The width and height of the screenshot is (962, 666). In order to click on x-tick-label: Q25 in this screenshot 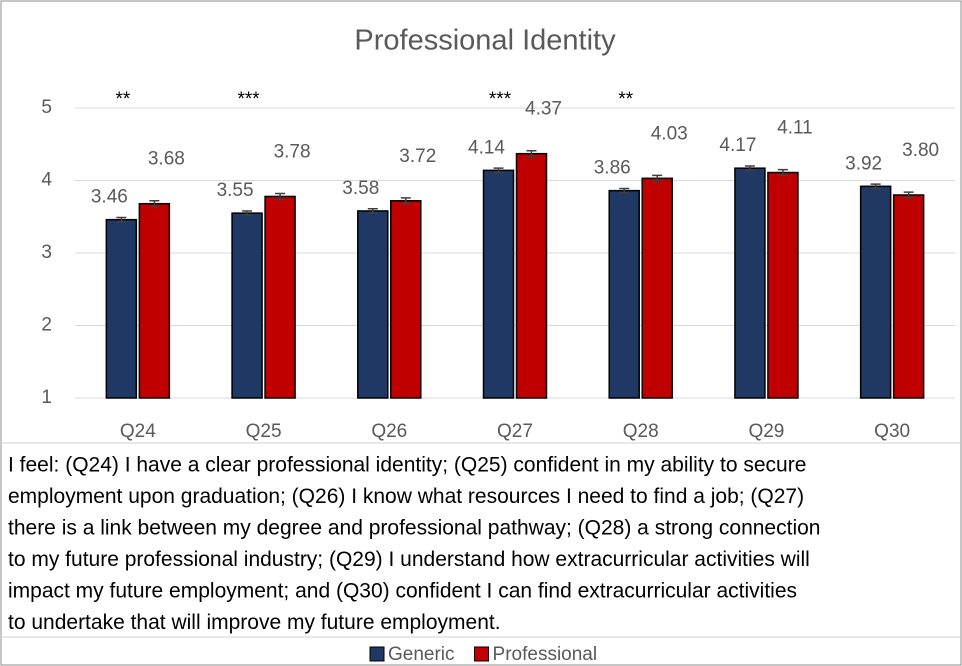, I will do `click(264, 431)`.